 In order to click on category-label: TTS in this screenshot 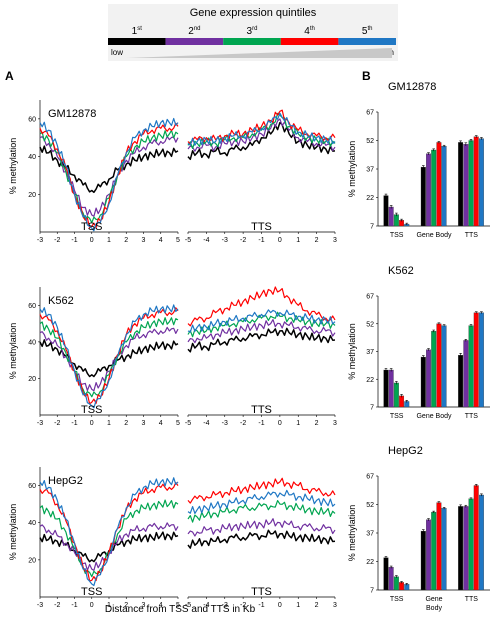, I will do `click(472, 235)`.